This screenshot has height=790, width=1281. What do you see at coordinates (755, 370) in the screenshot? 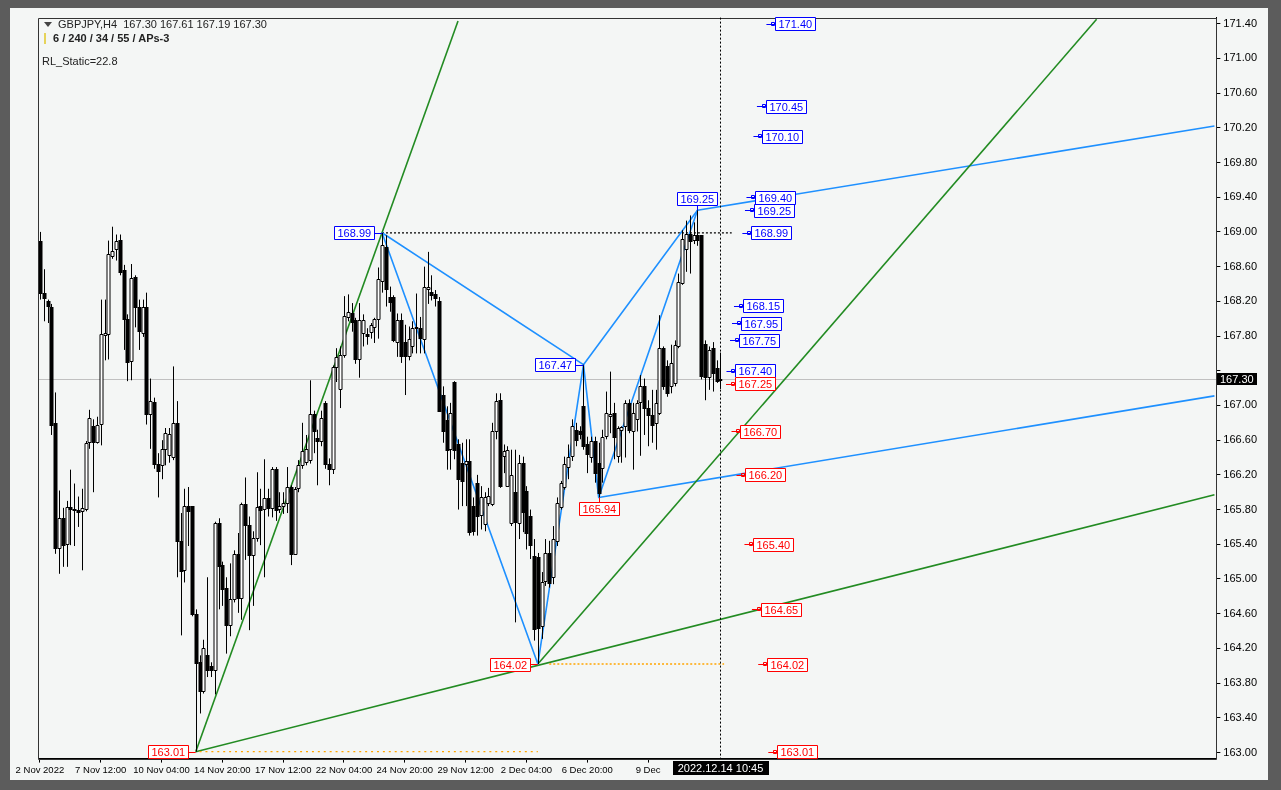
I see `annotation: 167.40` at bounding box center [755, 370].